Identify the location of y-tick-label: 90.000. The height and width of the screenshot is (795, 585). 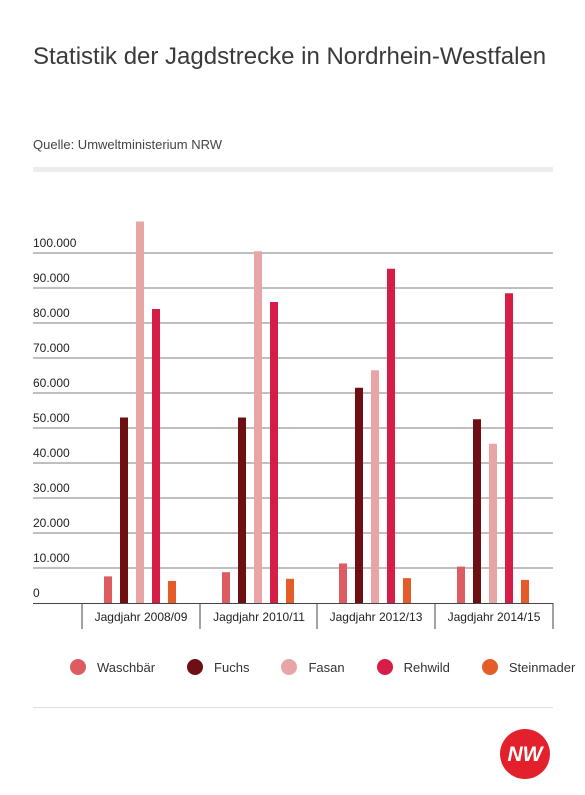
(51, 278).